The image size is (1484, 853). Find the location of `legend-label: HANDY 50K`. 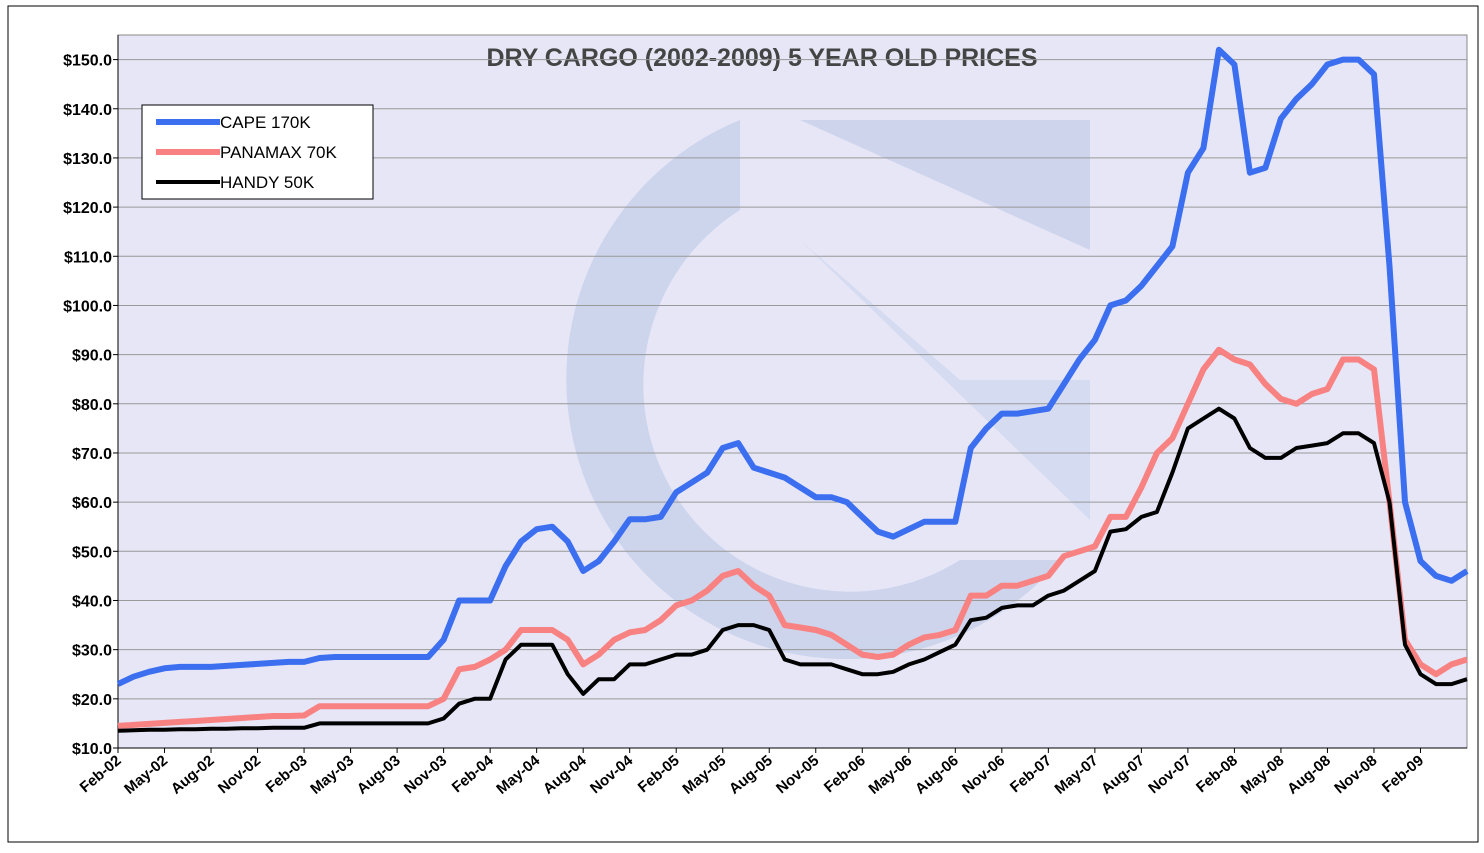

legend-label: HANDY 50K is located at coordinates (267, 182).